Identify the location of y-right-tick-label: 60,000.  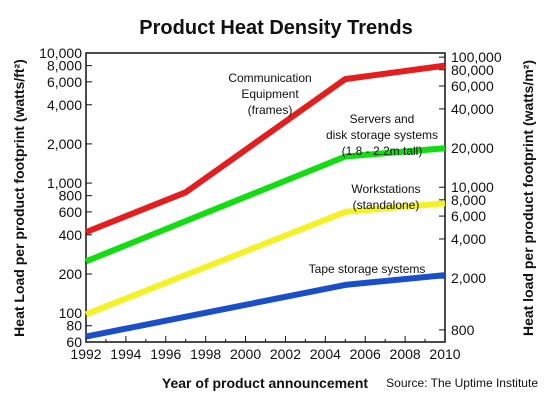
(472, 86).